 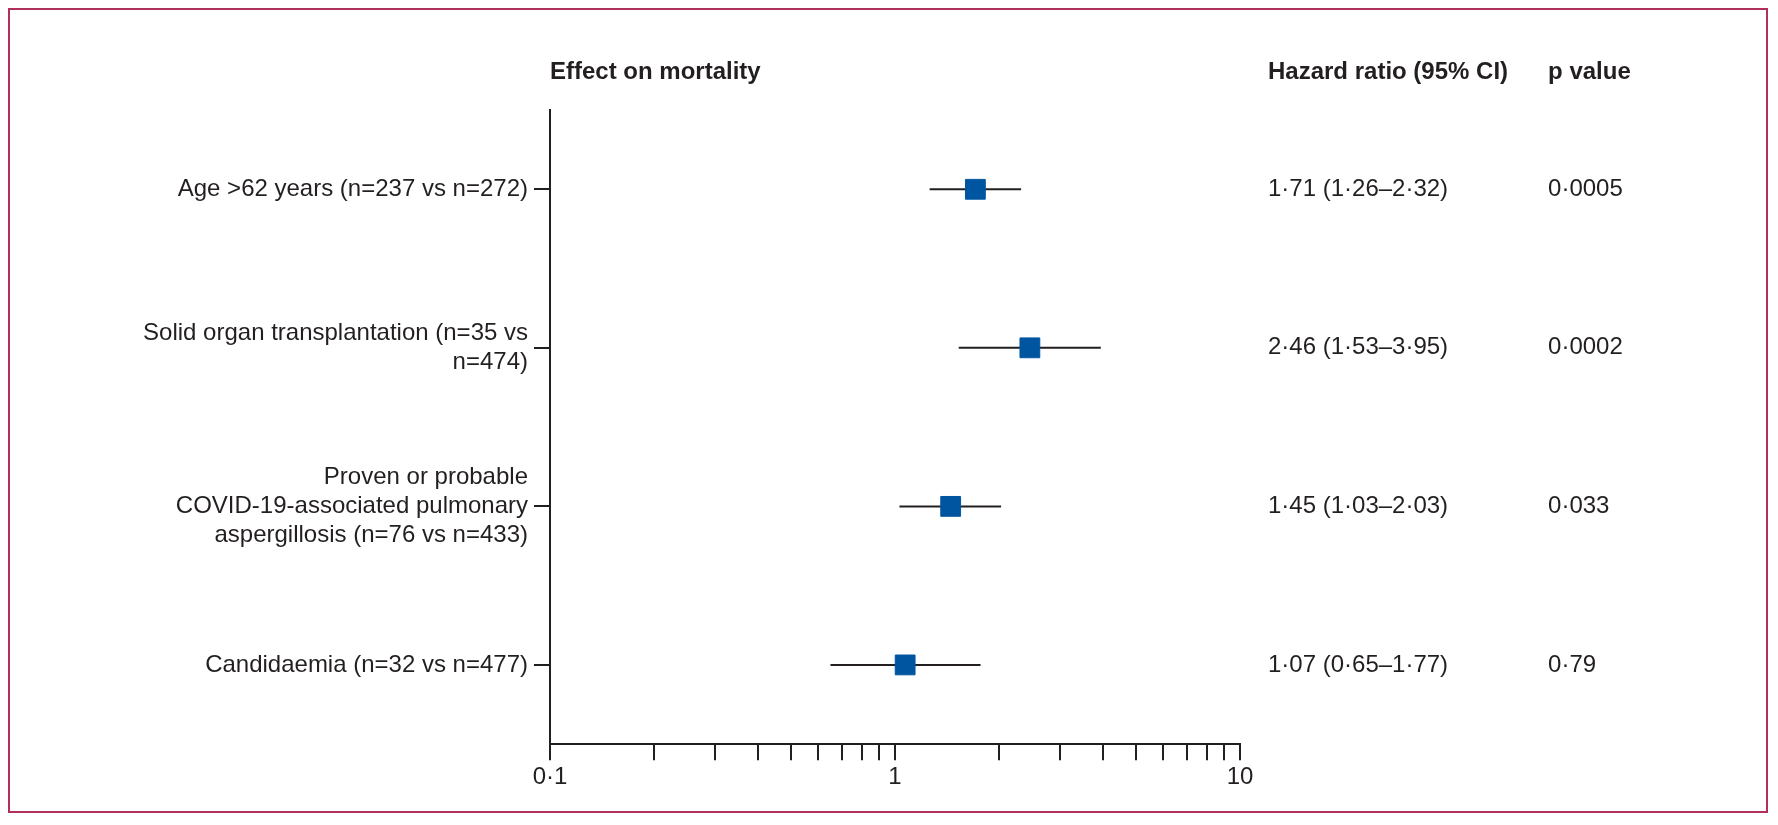 What do you see at coordinates (895, 776) in the screenshot?
I see `x-tick-label: 1` at bounding box center [895, 776].